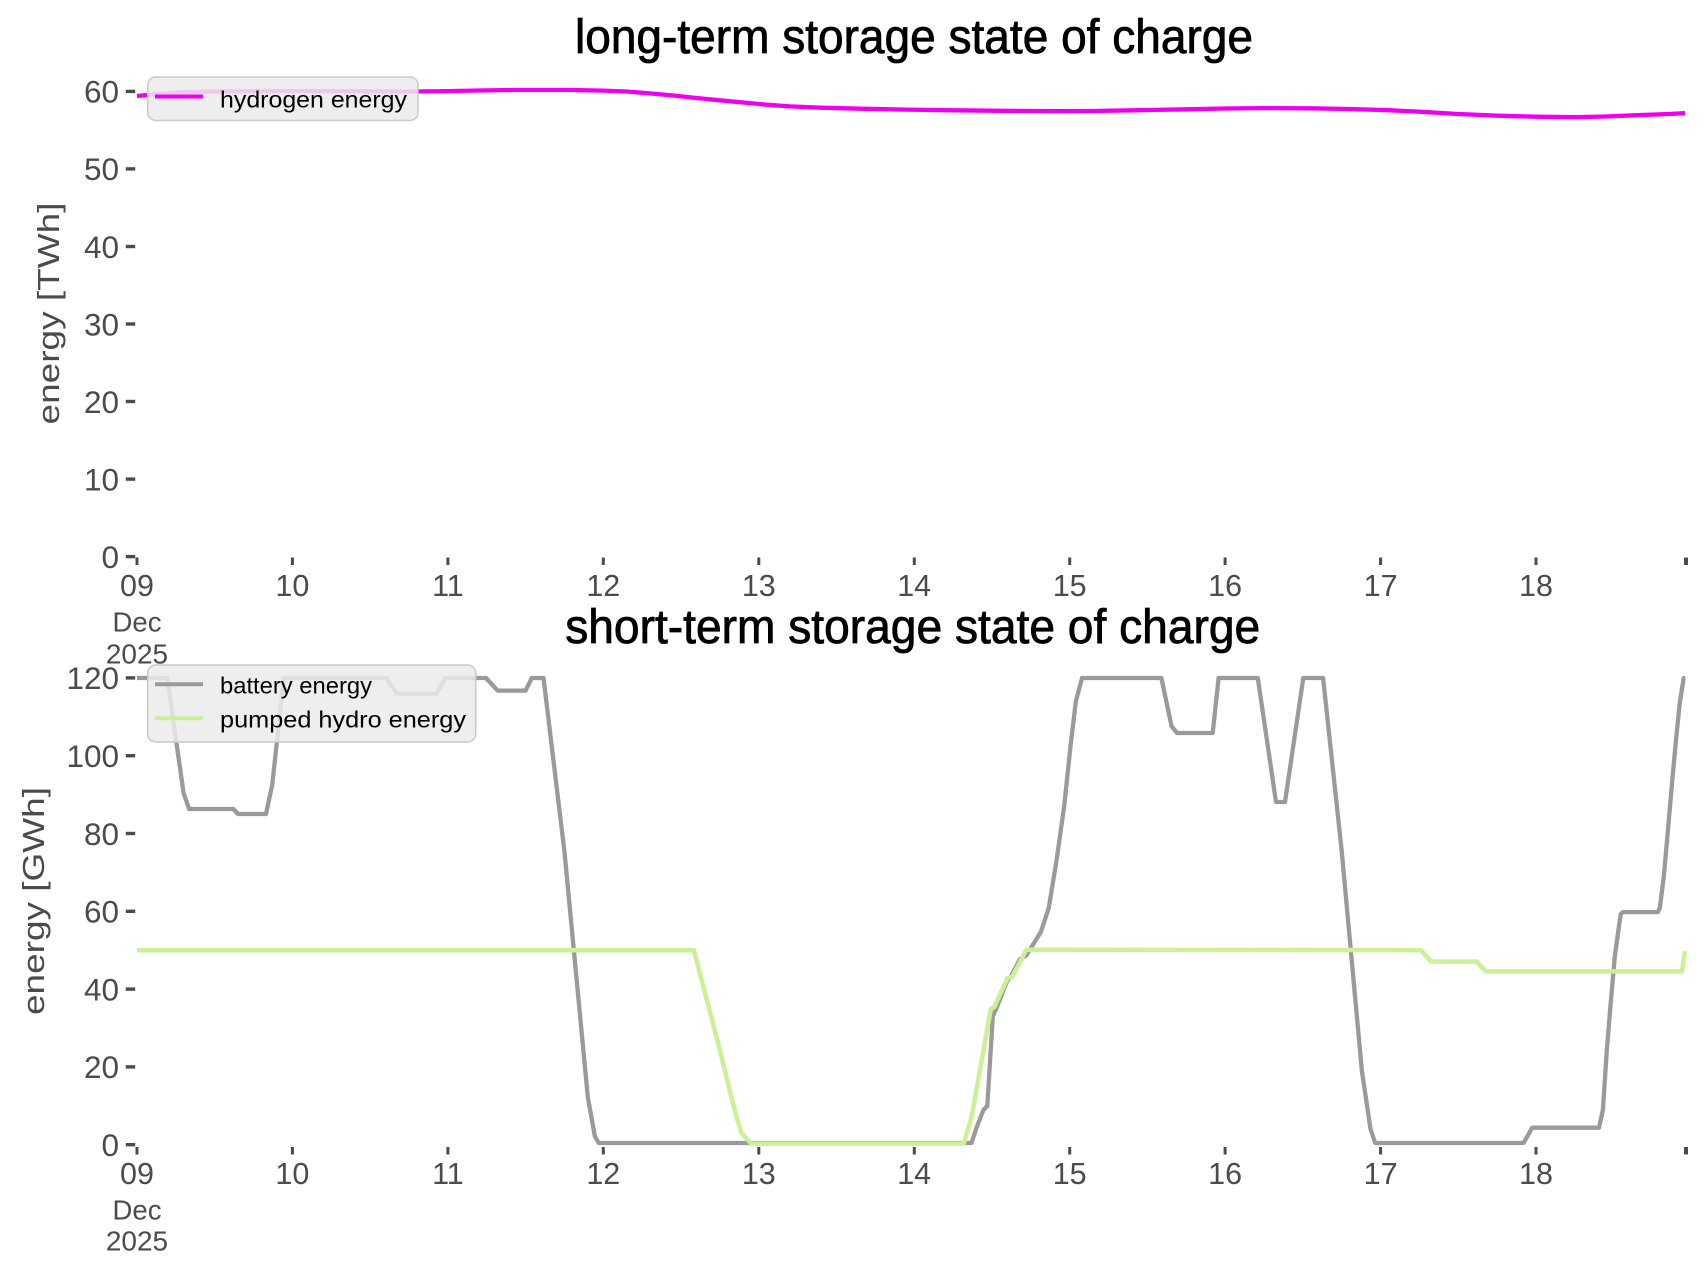  I want to click on svg-text:short-term storage state of ch: short-term storage state of charge, so click(912, 627).